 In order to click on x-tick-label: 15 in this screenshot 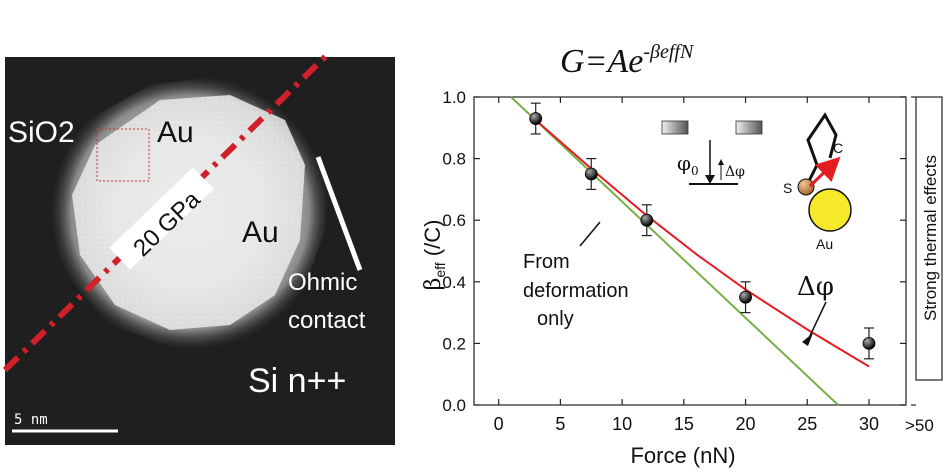, I will do `click(684, 424)`.